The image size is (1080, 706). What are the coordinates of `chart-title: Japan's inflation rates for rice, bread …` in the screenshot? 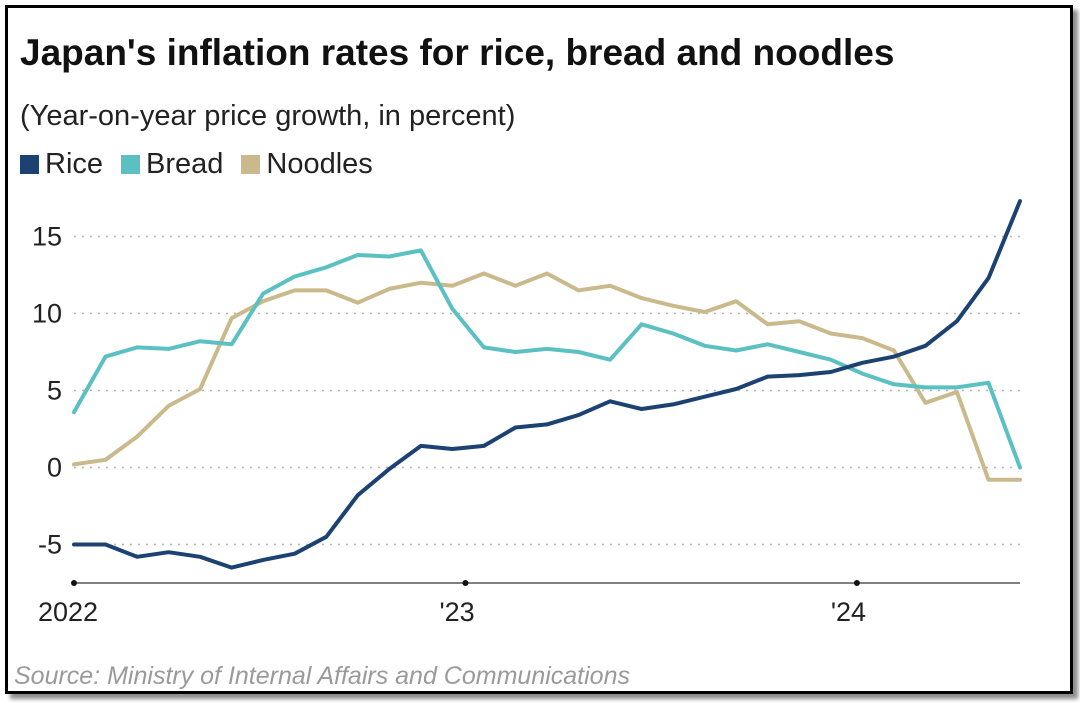 It's located at (457, 52).